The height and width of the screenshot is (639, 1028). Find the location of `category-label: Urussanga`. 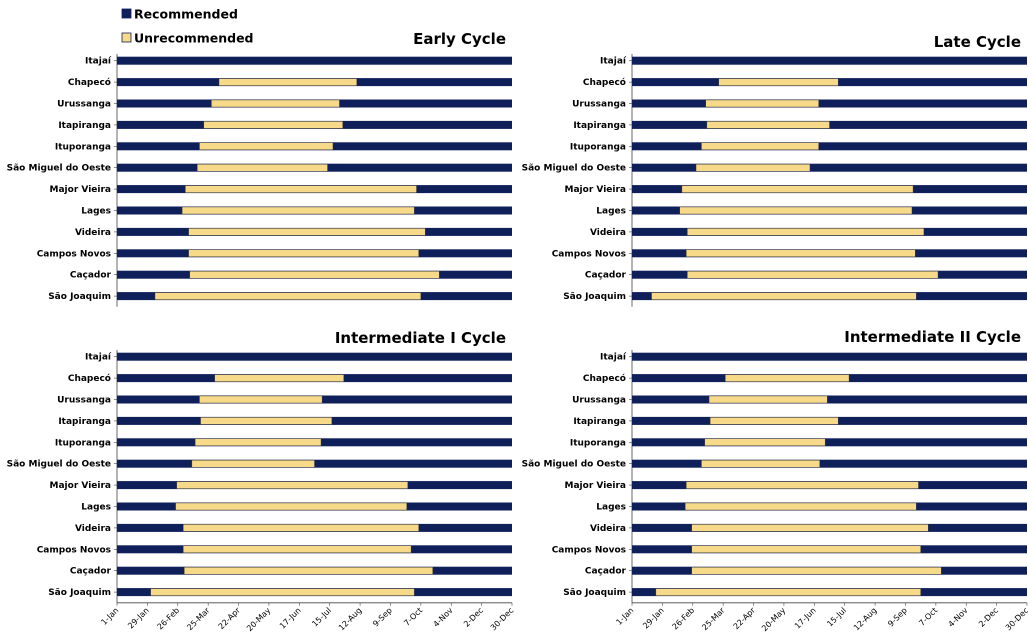

category-label: Urussanga is located at coordinates (599, 105).